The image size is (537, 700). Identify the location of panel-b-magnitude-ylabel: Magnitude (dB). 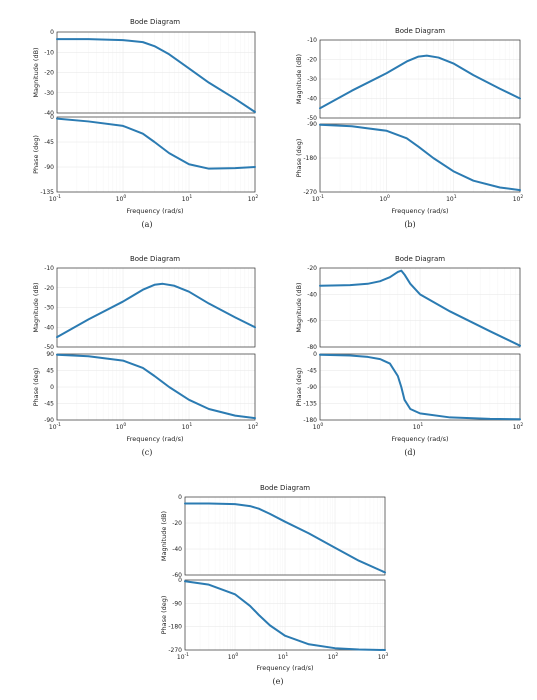
(299, 79).